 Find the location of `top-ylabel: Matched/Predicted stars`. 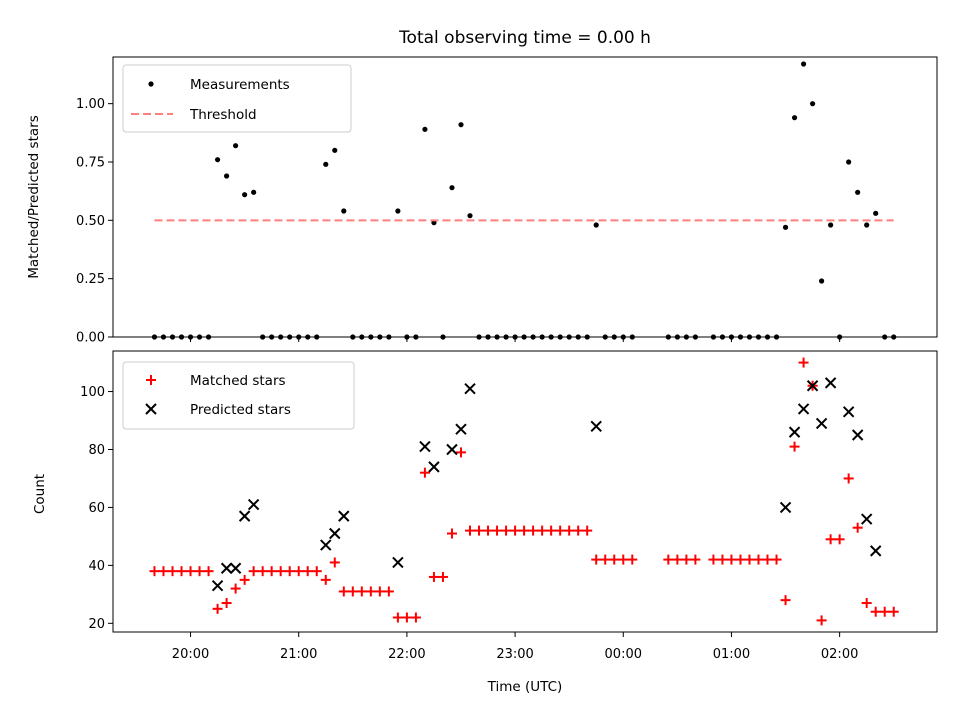

top-ylabel: Matched/Predicted stars is located at coordinates (34, 196).